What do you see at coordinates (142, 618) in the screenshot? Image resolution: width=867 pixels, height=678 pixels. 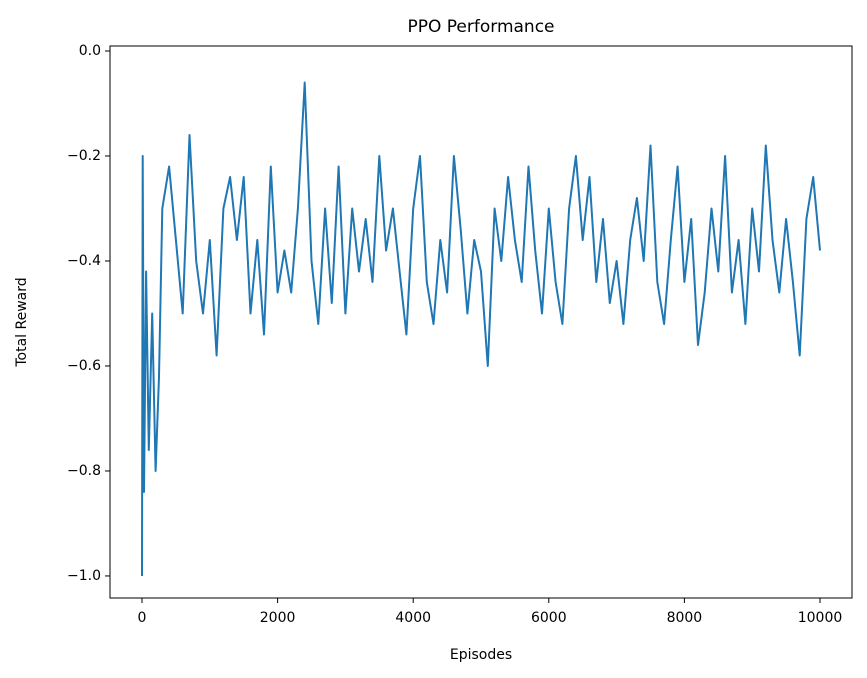 I see `x-tick-label: 0` at bounding box center [142, 618].